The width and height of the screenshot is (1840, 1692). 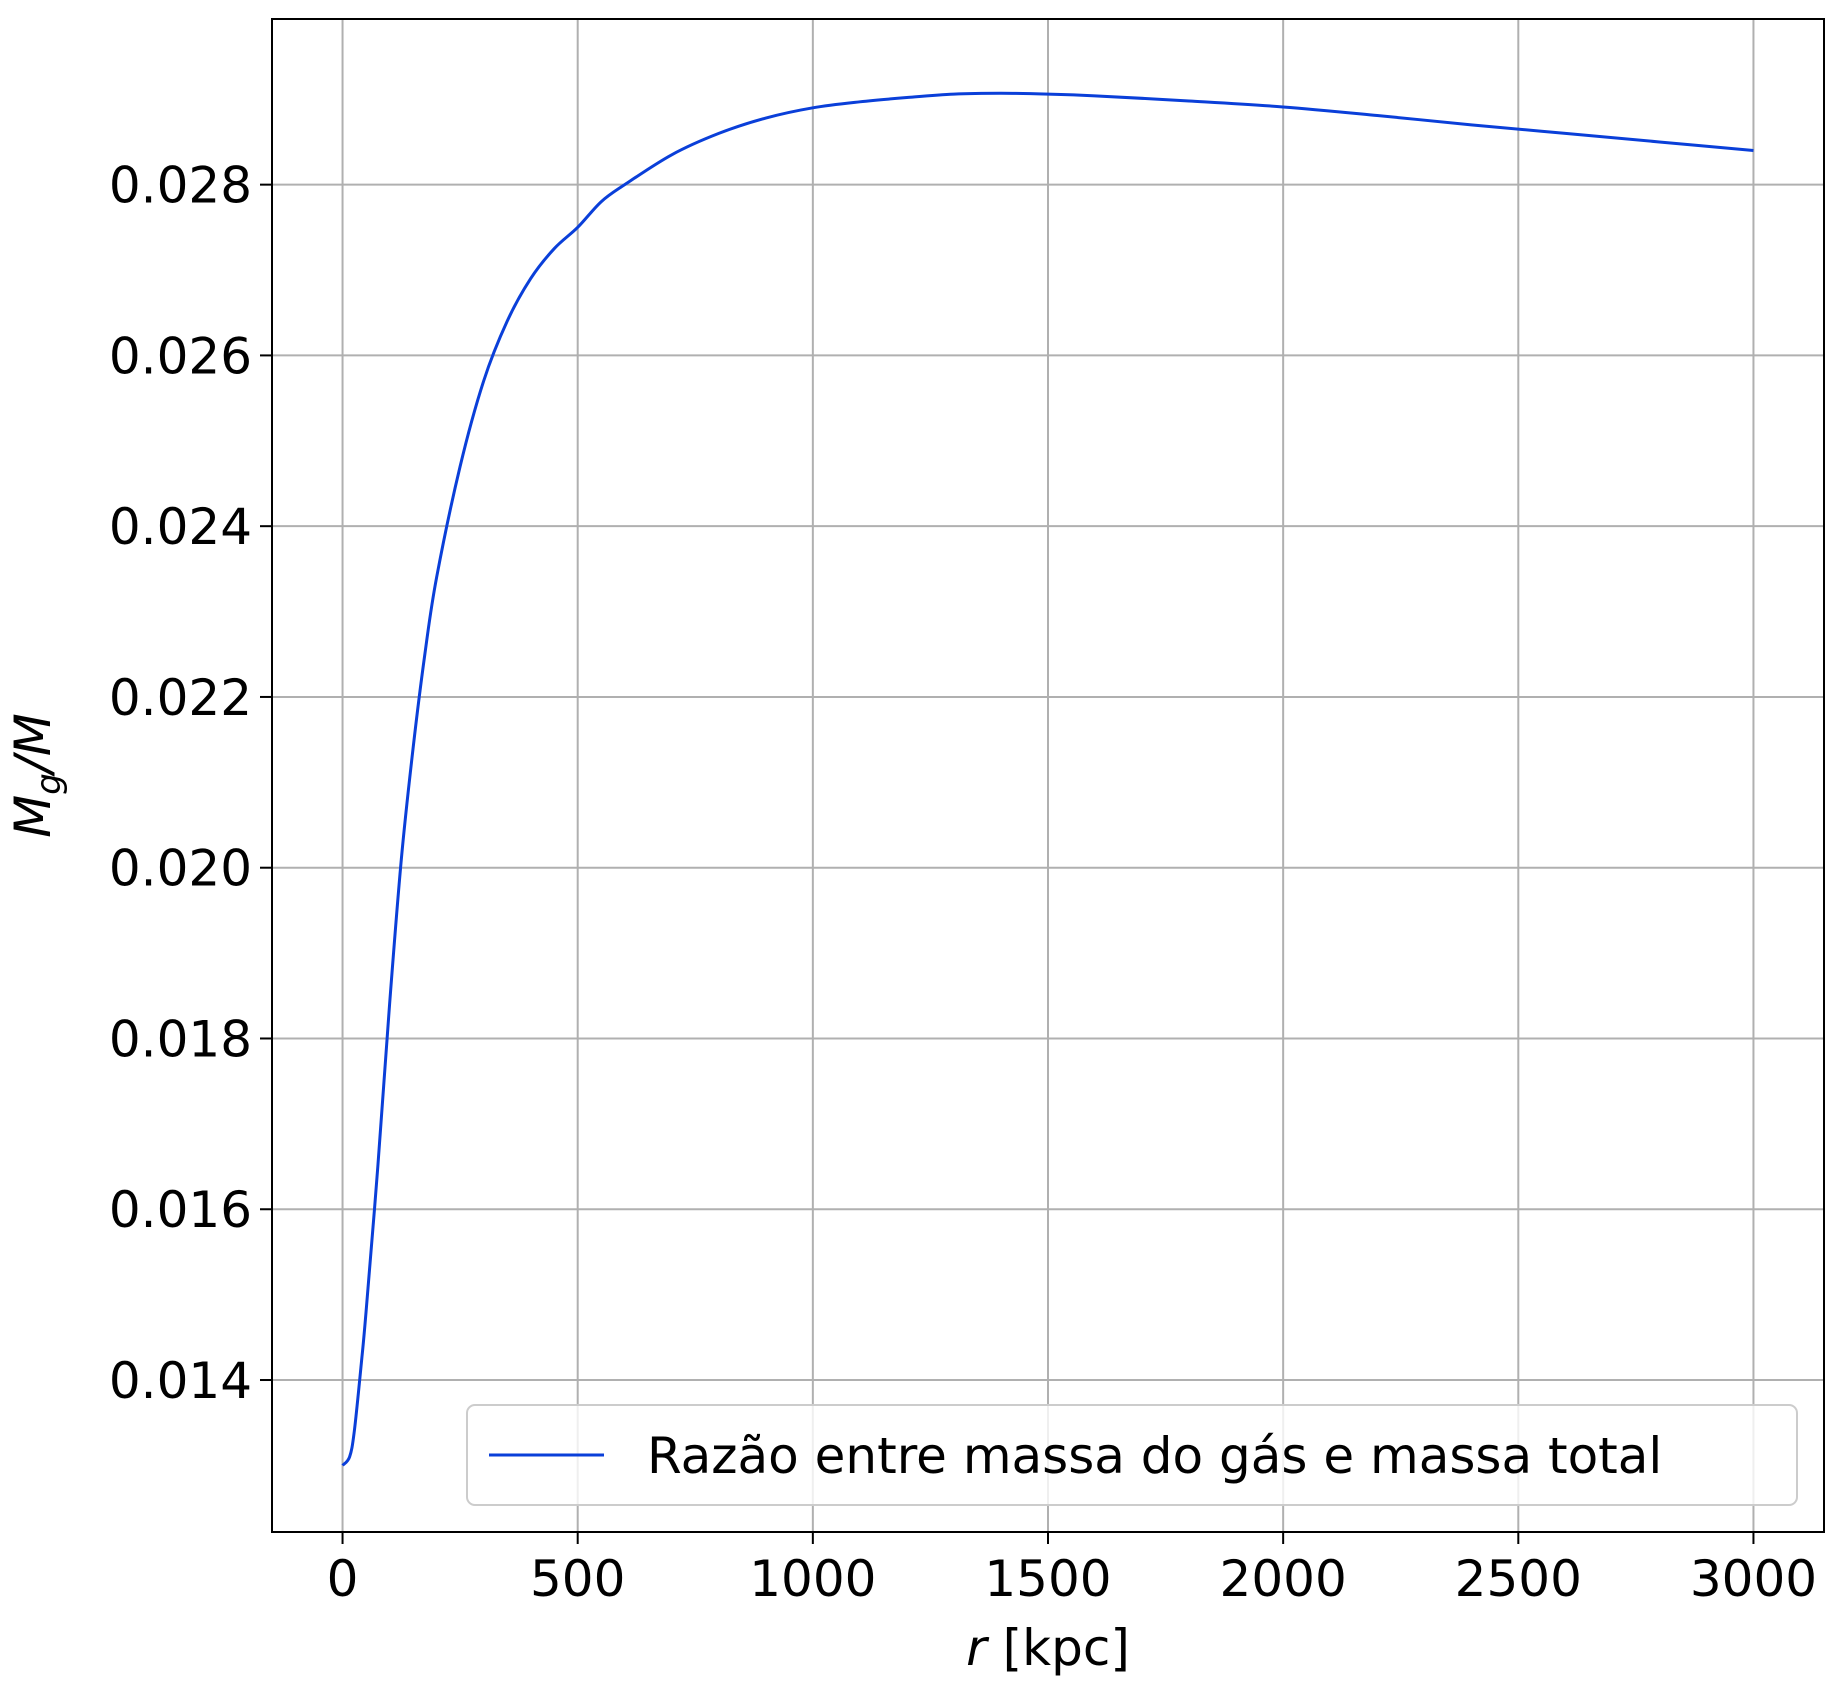 I want to click on y-axis-label-rest: /M, so click(x=33, y=745).